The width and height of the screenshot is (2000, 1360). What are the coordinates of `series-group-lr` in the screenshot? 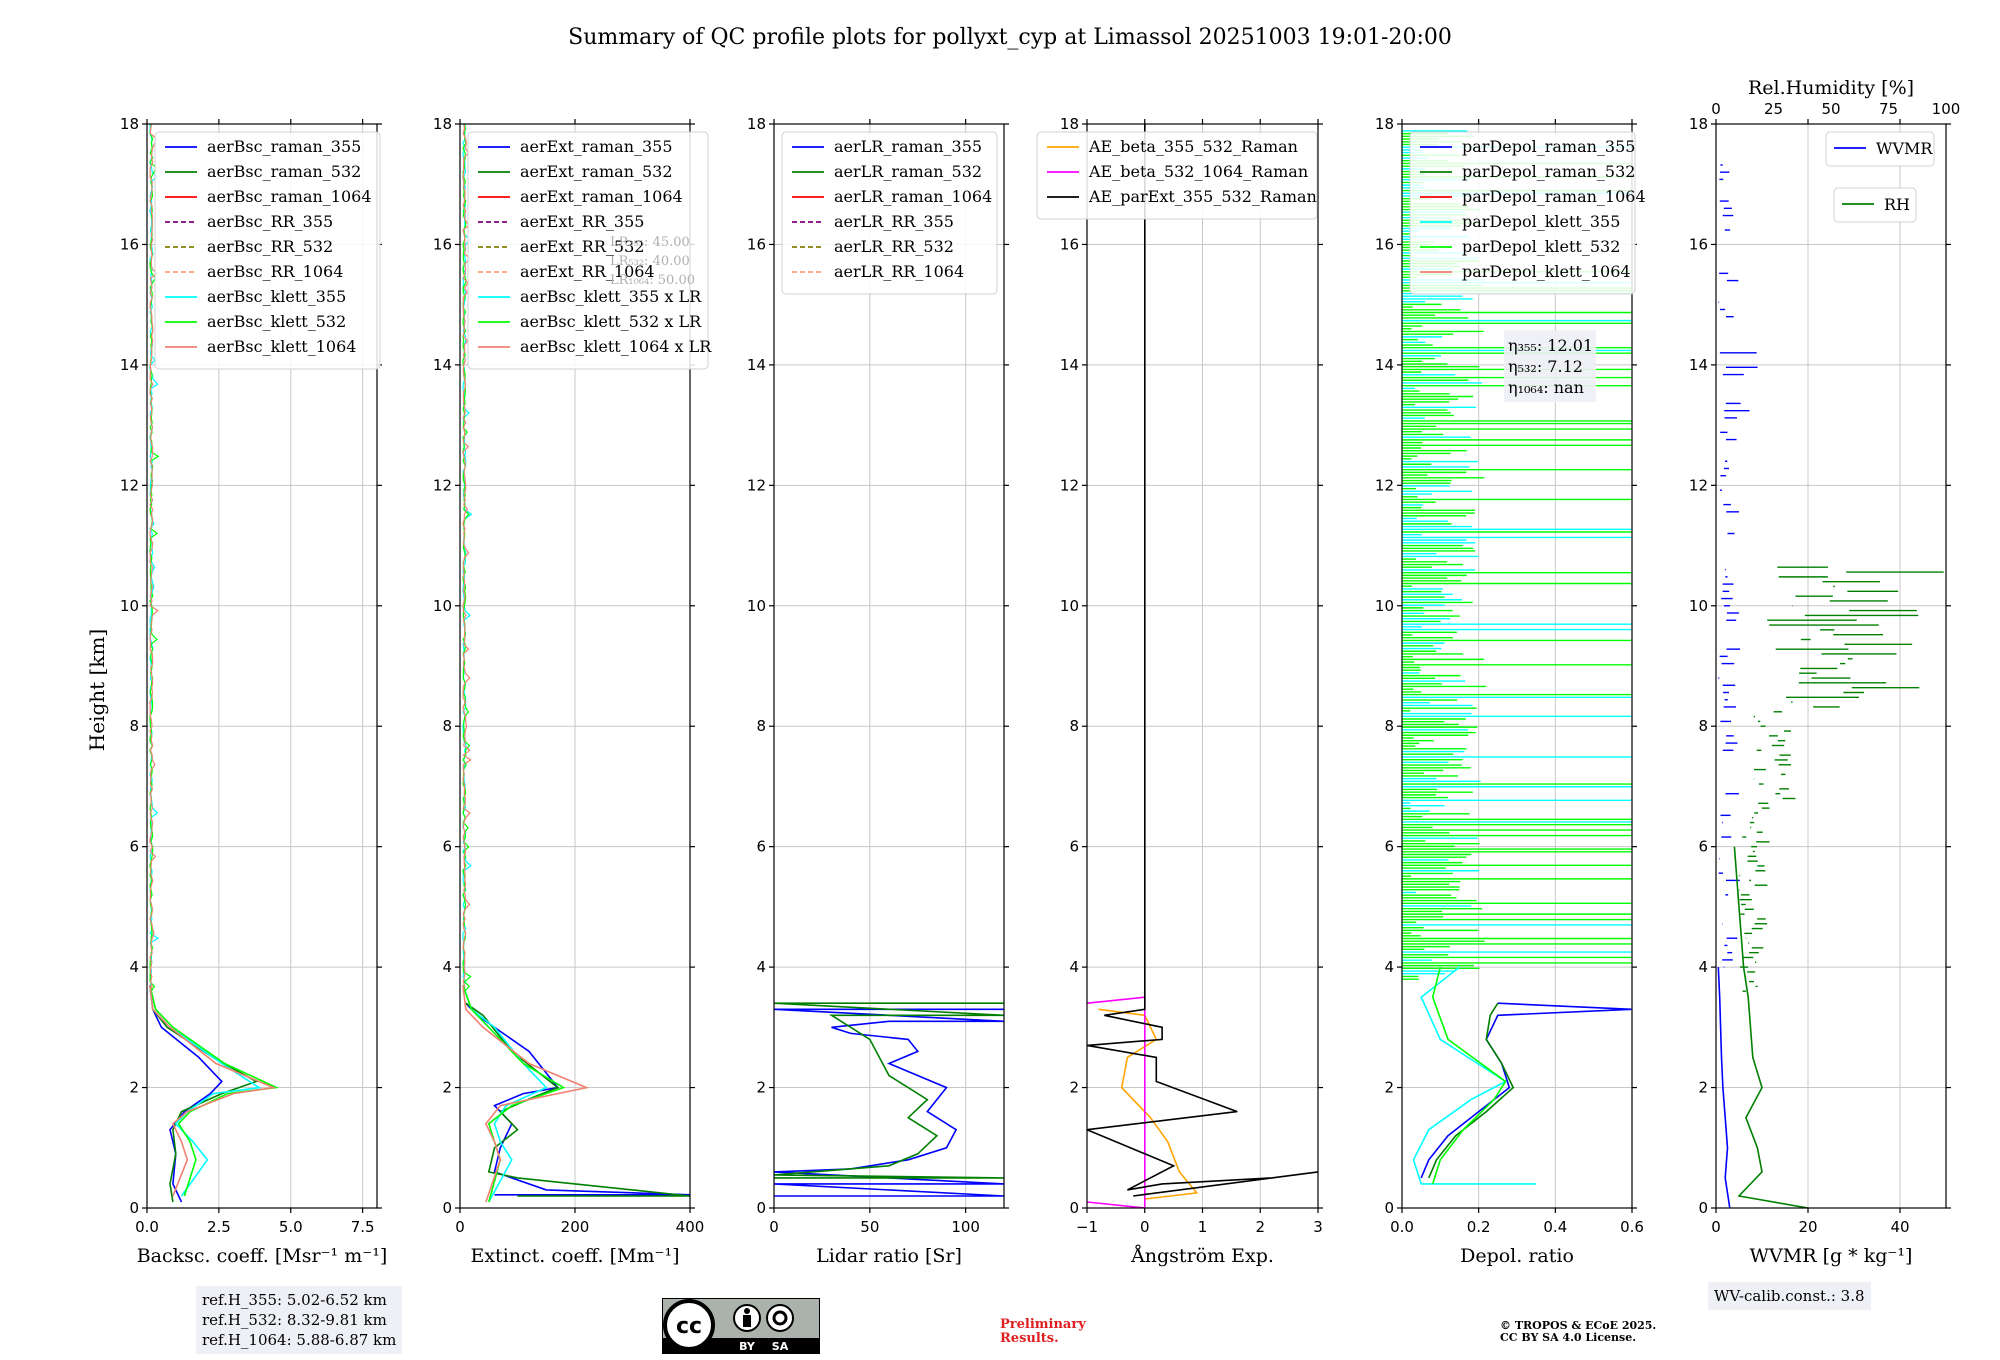 It's located at (889, 1099).